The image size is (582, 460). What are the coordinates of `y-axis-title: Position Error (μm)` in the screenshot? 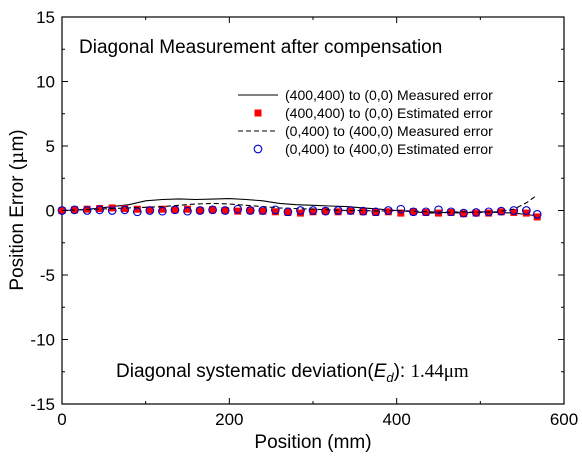 It's located at (17, 209).